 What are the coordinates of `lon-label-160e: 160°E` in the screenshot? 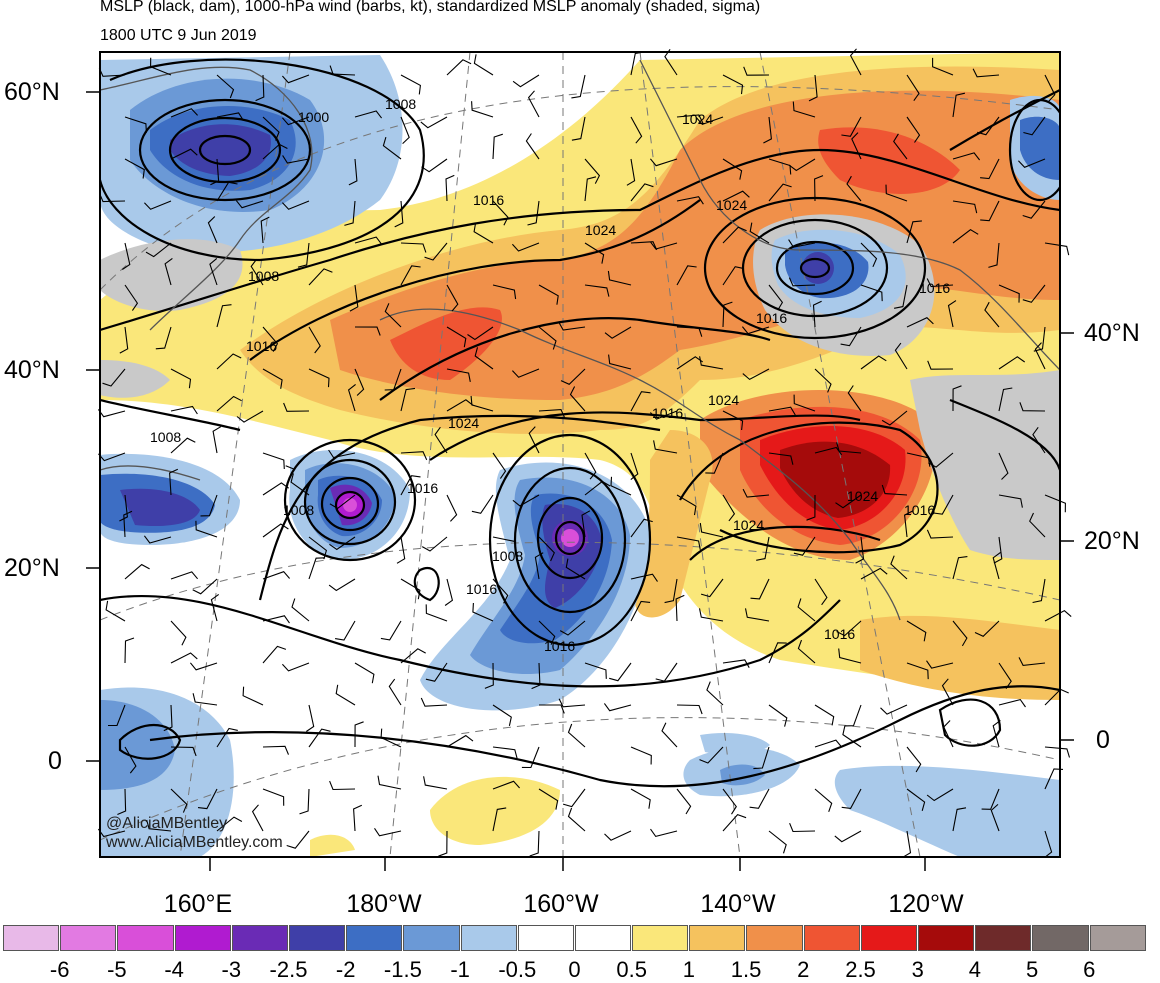 It's located at (198, 904).